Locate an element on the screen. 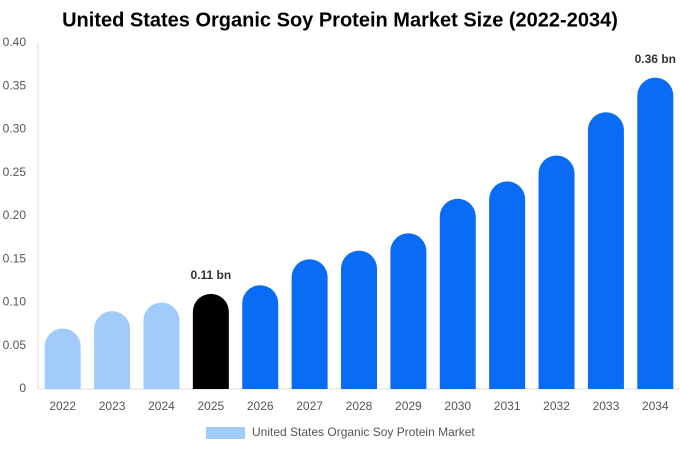 The height and width of the screenshot is (450, 680). x-tick-label: 2028 is located at coordinates (359, 406).